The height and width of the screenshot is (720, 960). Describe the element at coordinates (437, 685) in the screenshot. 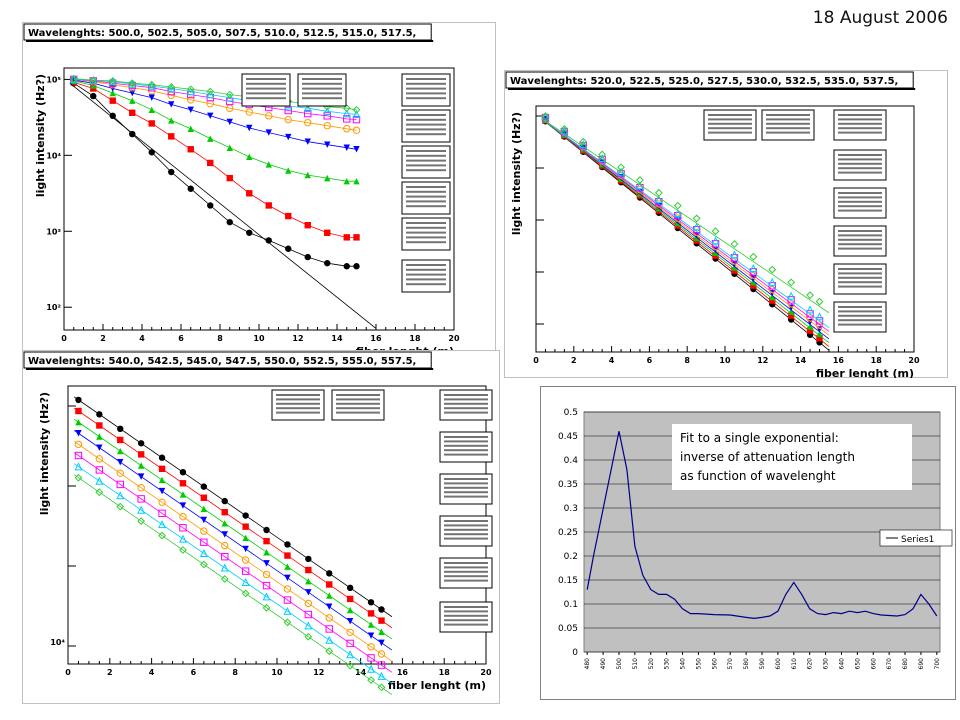

I see `x-axis-label: fiber lenght (m)` at that location.